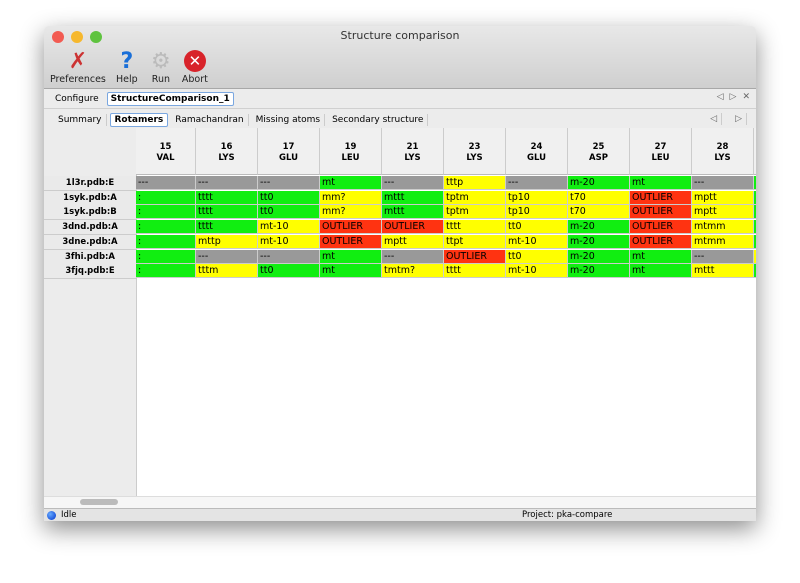 This screenshot has width=800, height=583. What do you see at coordinates (289, 120) in the screenshot?
I see `tab-missing-atoms: Missing atoms` at bounding box center [289, 120].